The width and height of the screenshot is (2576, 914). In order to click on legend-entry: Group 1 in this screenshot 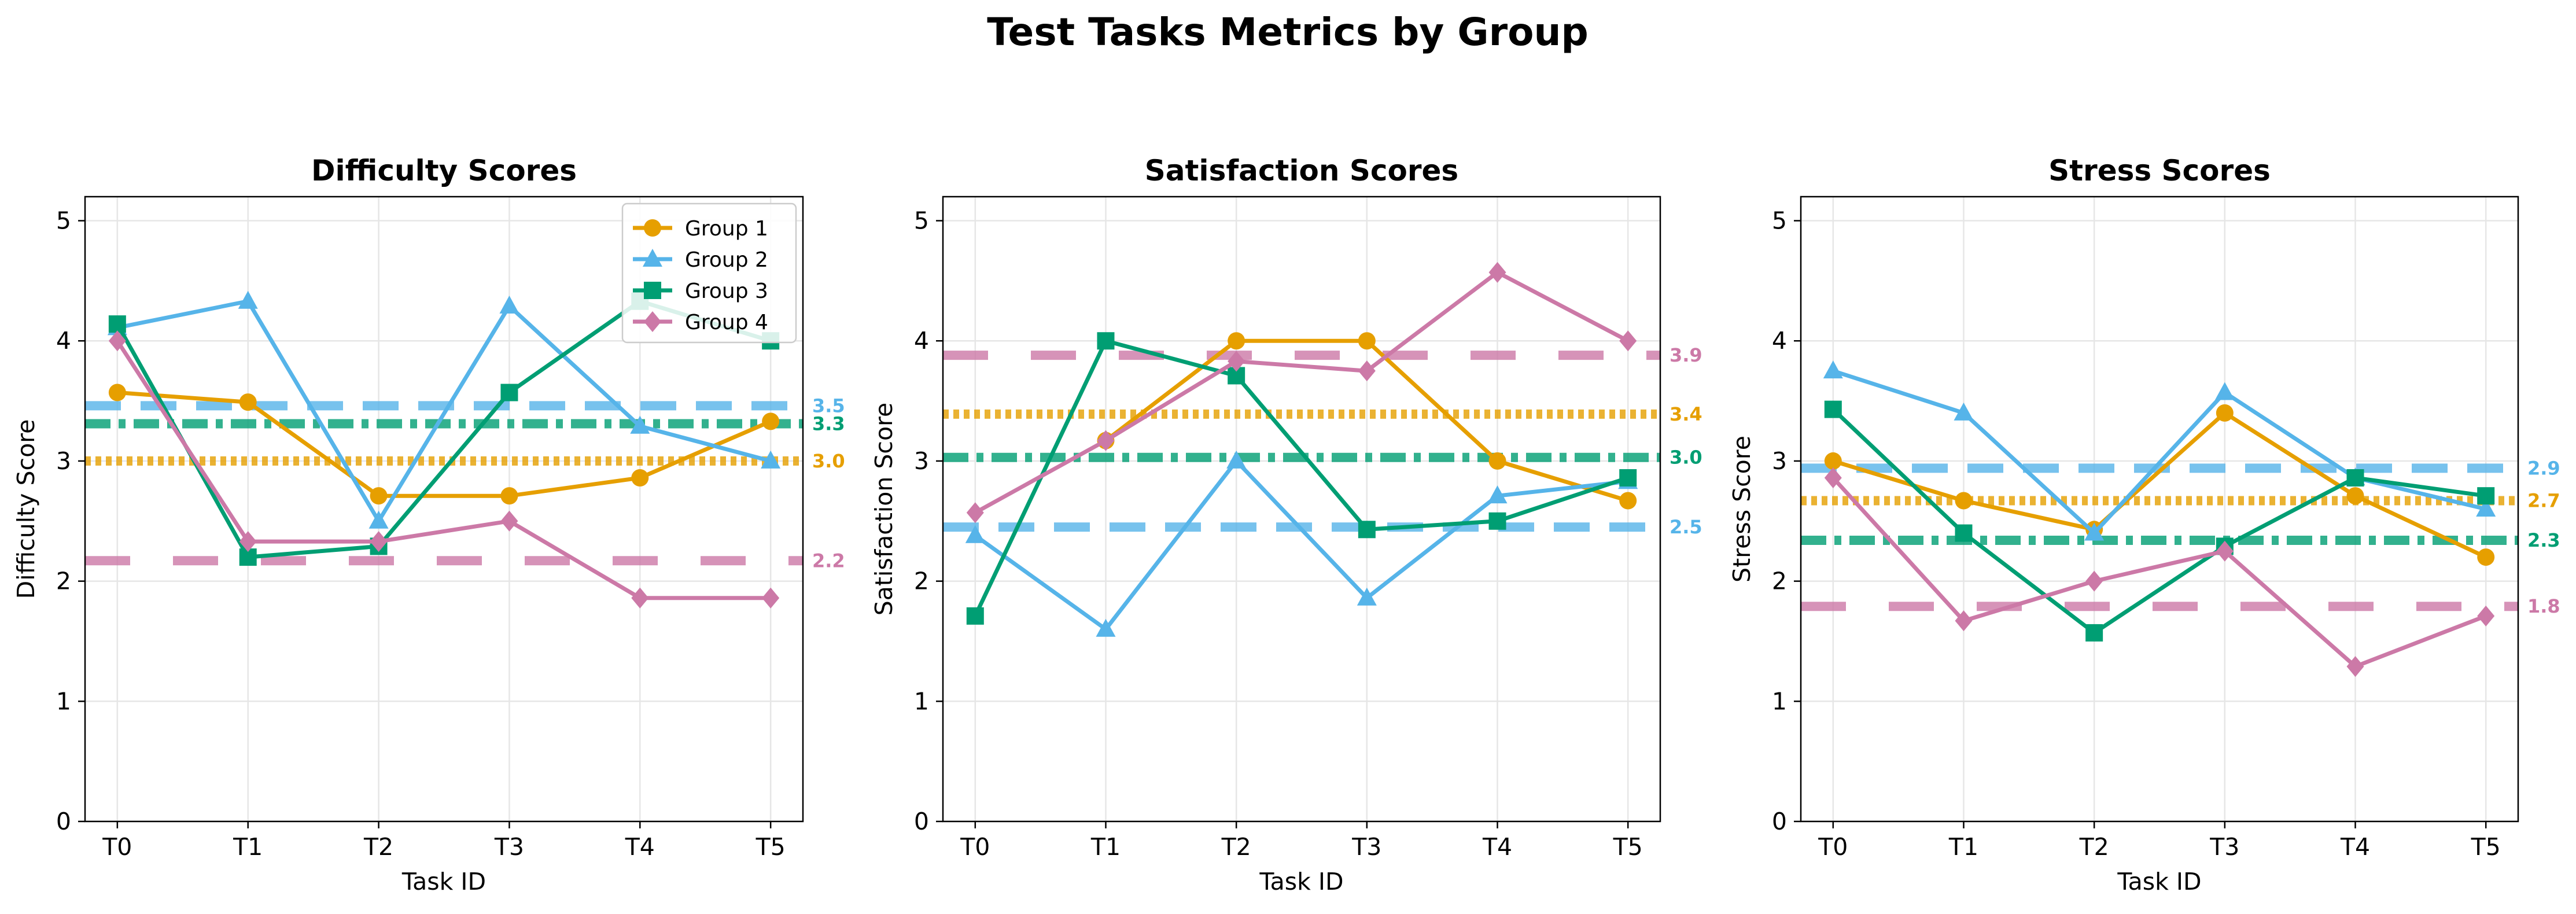, I will do `click(726, 229)`.